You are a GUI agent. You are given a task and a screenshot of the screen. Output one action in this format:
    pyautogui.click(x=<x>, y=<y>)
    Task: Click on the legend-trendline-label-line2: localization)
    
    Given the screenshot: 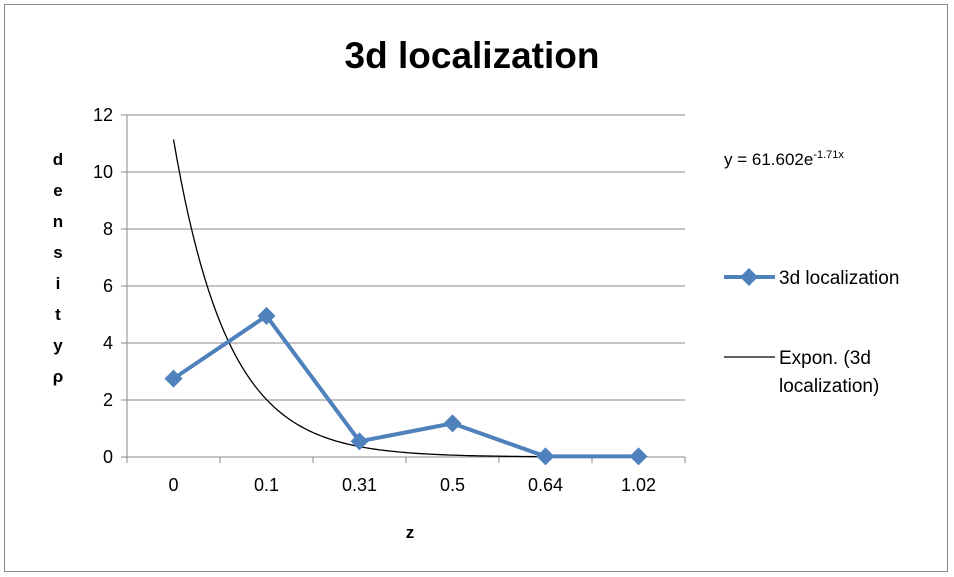 What is the action you would take?
    pyautogui.click(x=829, y=386)
    